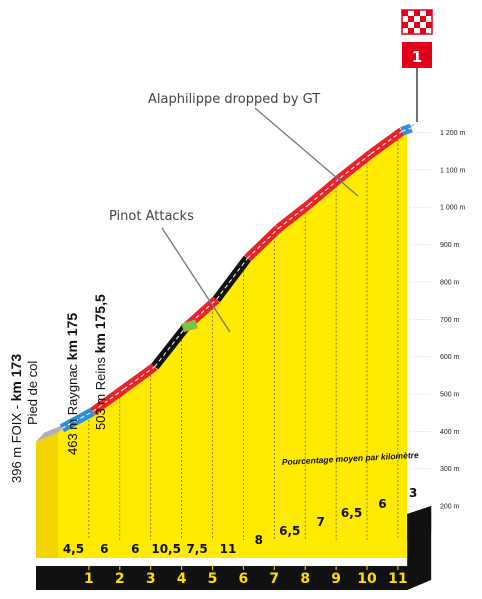 Image resolution: width=482 pixels, height=599 pixels. What do you see at coordinates (51, 432) in the screenshot?
I see `profile-start-ledge` at bounding box center [51, 432].